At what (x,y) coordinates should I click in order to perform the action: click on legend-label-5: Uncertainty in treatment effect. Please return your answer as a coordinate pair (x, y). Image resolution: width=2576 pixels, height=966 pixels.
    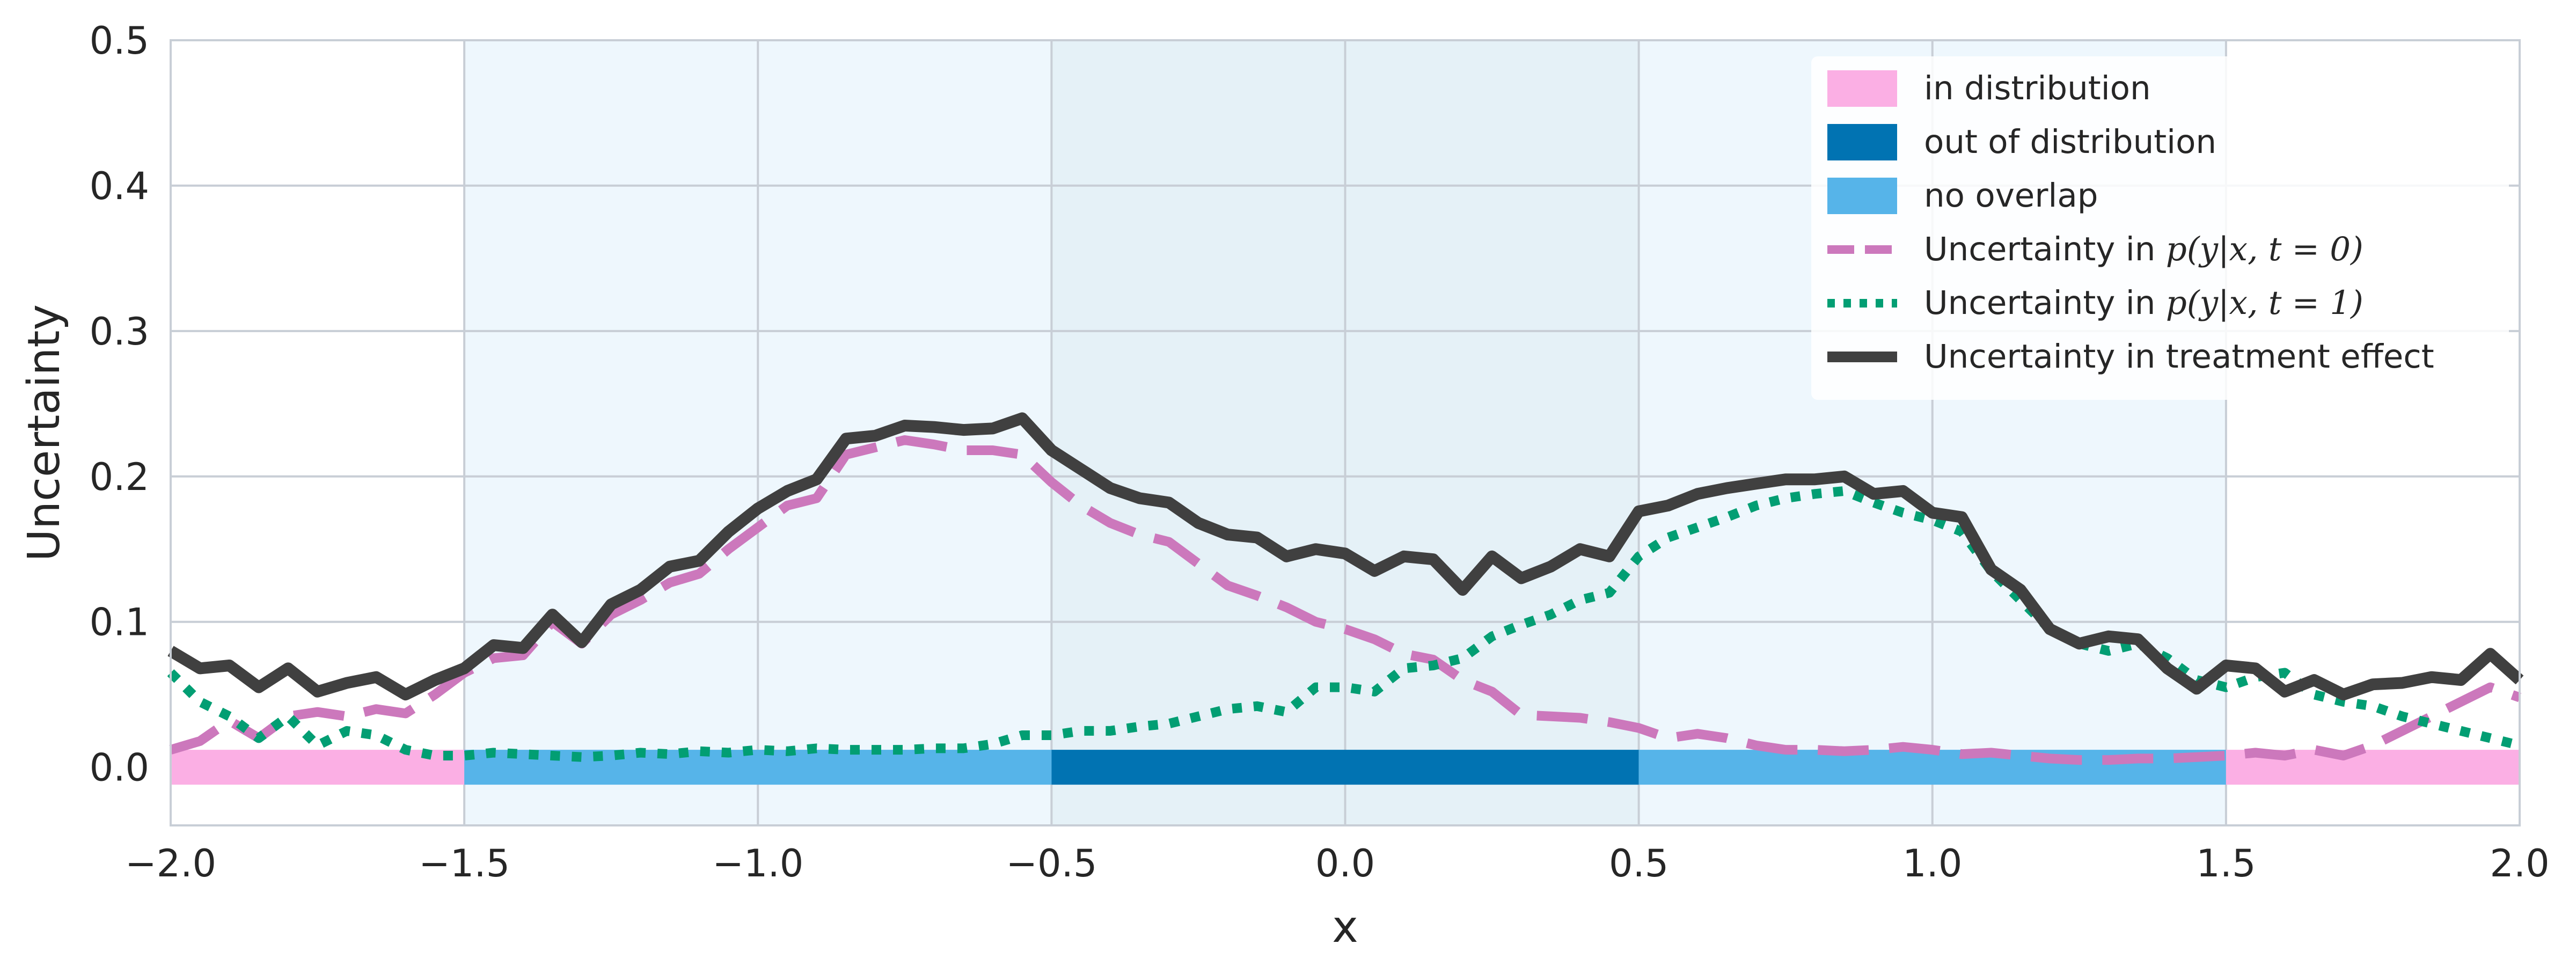
    Looking at the image, I should click on (2179, 357).